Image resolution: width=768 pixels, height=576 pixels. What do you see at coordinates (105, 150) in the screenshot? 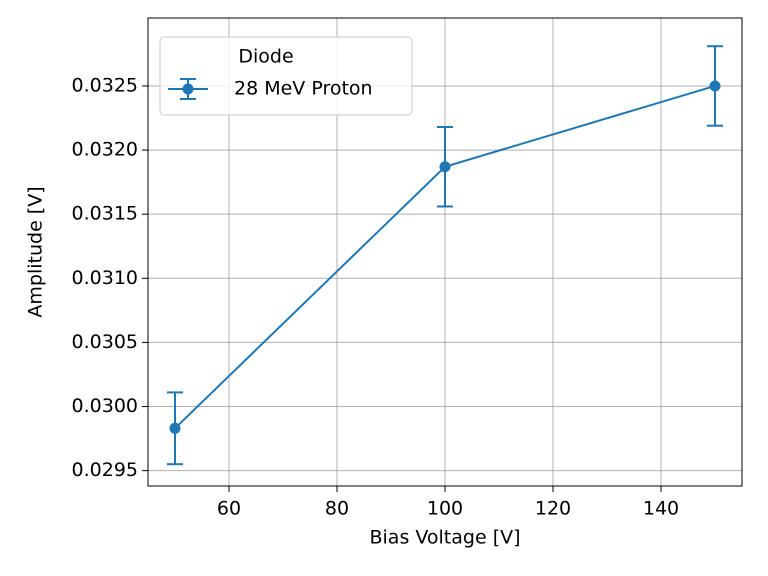
I see `y-tick-label: 0.0320` at bounding box center [105, 150].